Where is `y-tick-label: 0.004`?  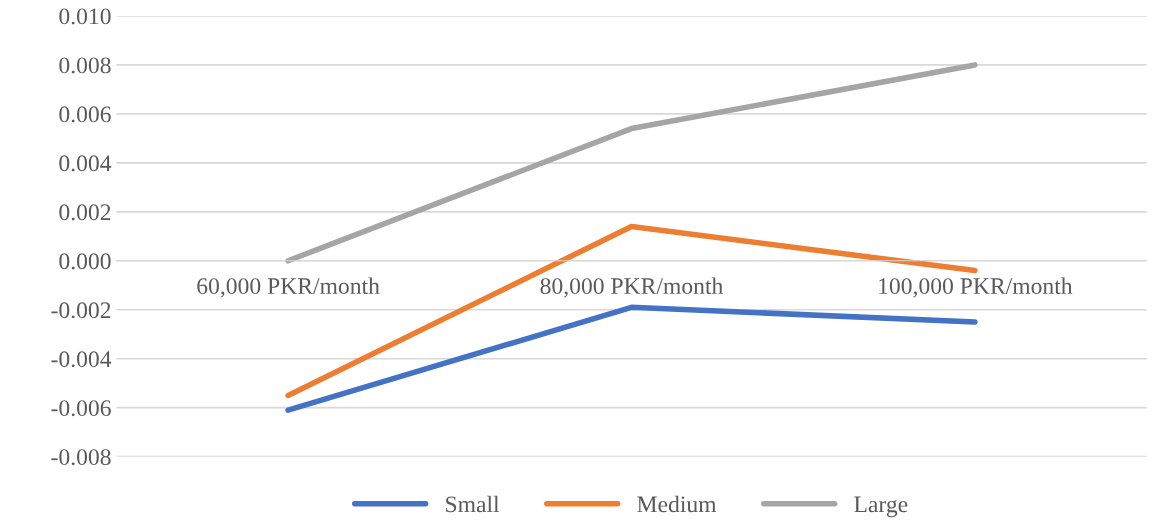 y-tick-label: 0.004 is located at coordinates (85, 163).